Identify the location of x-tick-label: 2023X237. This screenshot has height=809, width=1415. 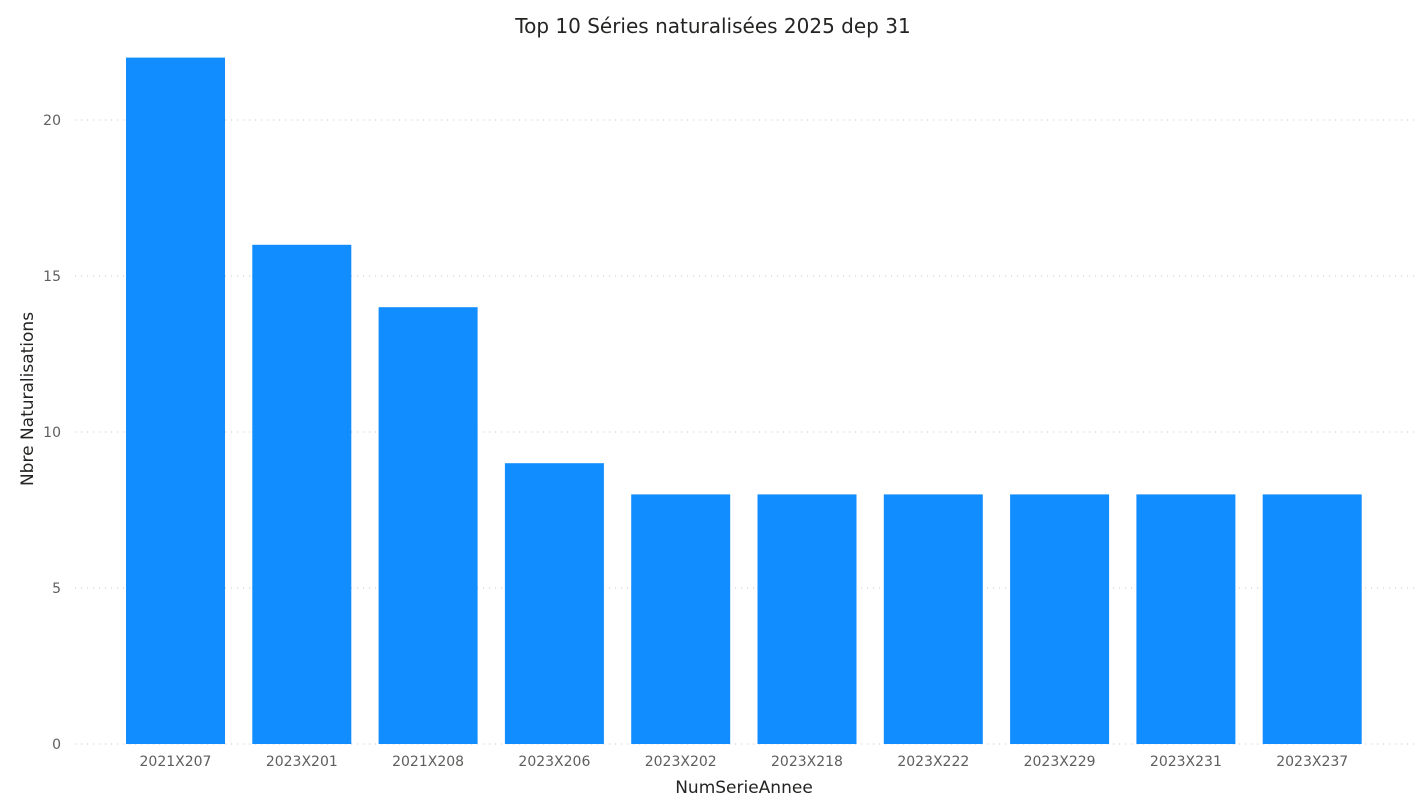
(1312, 762).